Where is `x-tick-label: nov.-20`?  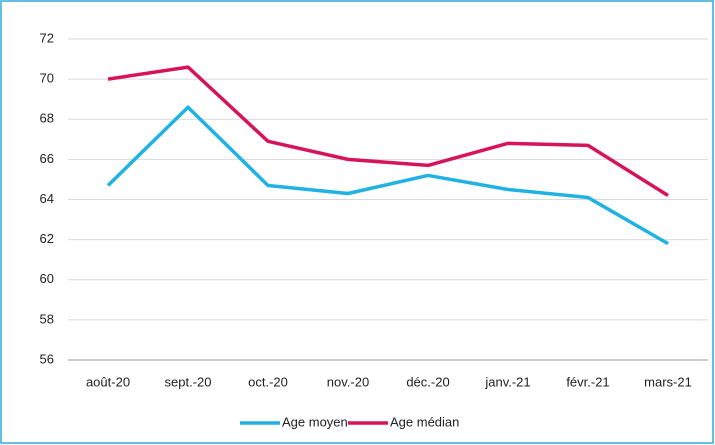 x-tick-label: nov.-20 is located at coordinates (348, 381).